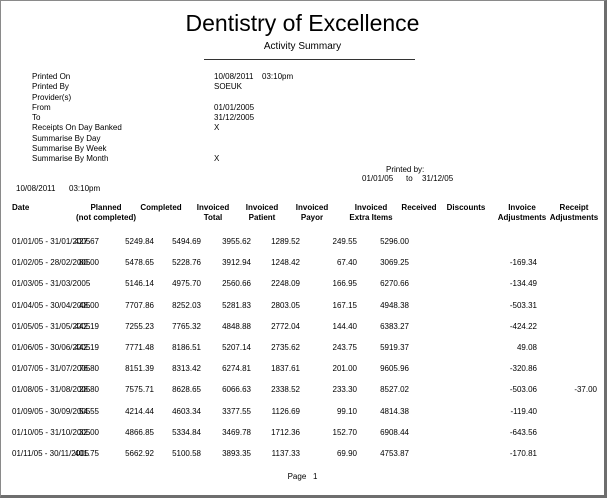 Image resolution: width=607 pixels, height=498 pixels. What do you see at coordinates (186, 241) in the screenshot?
I see `row-value: 5494.69` at bounding box center [186, 241].